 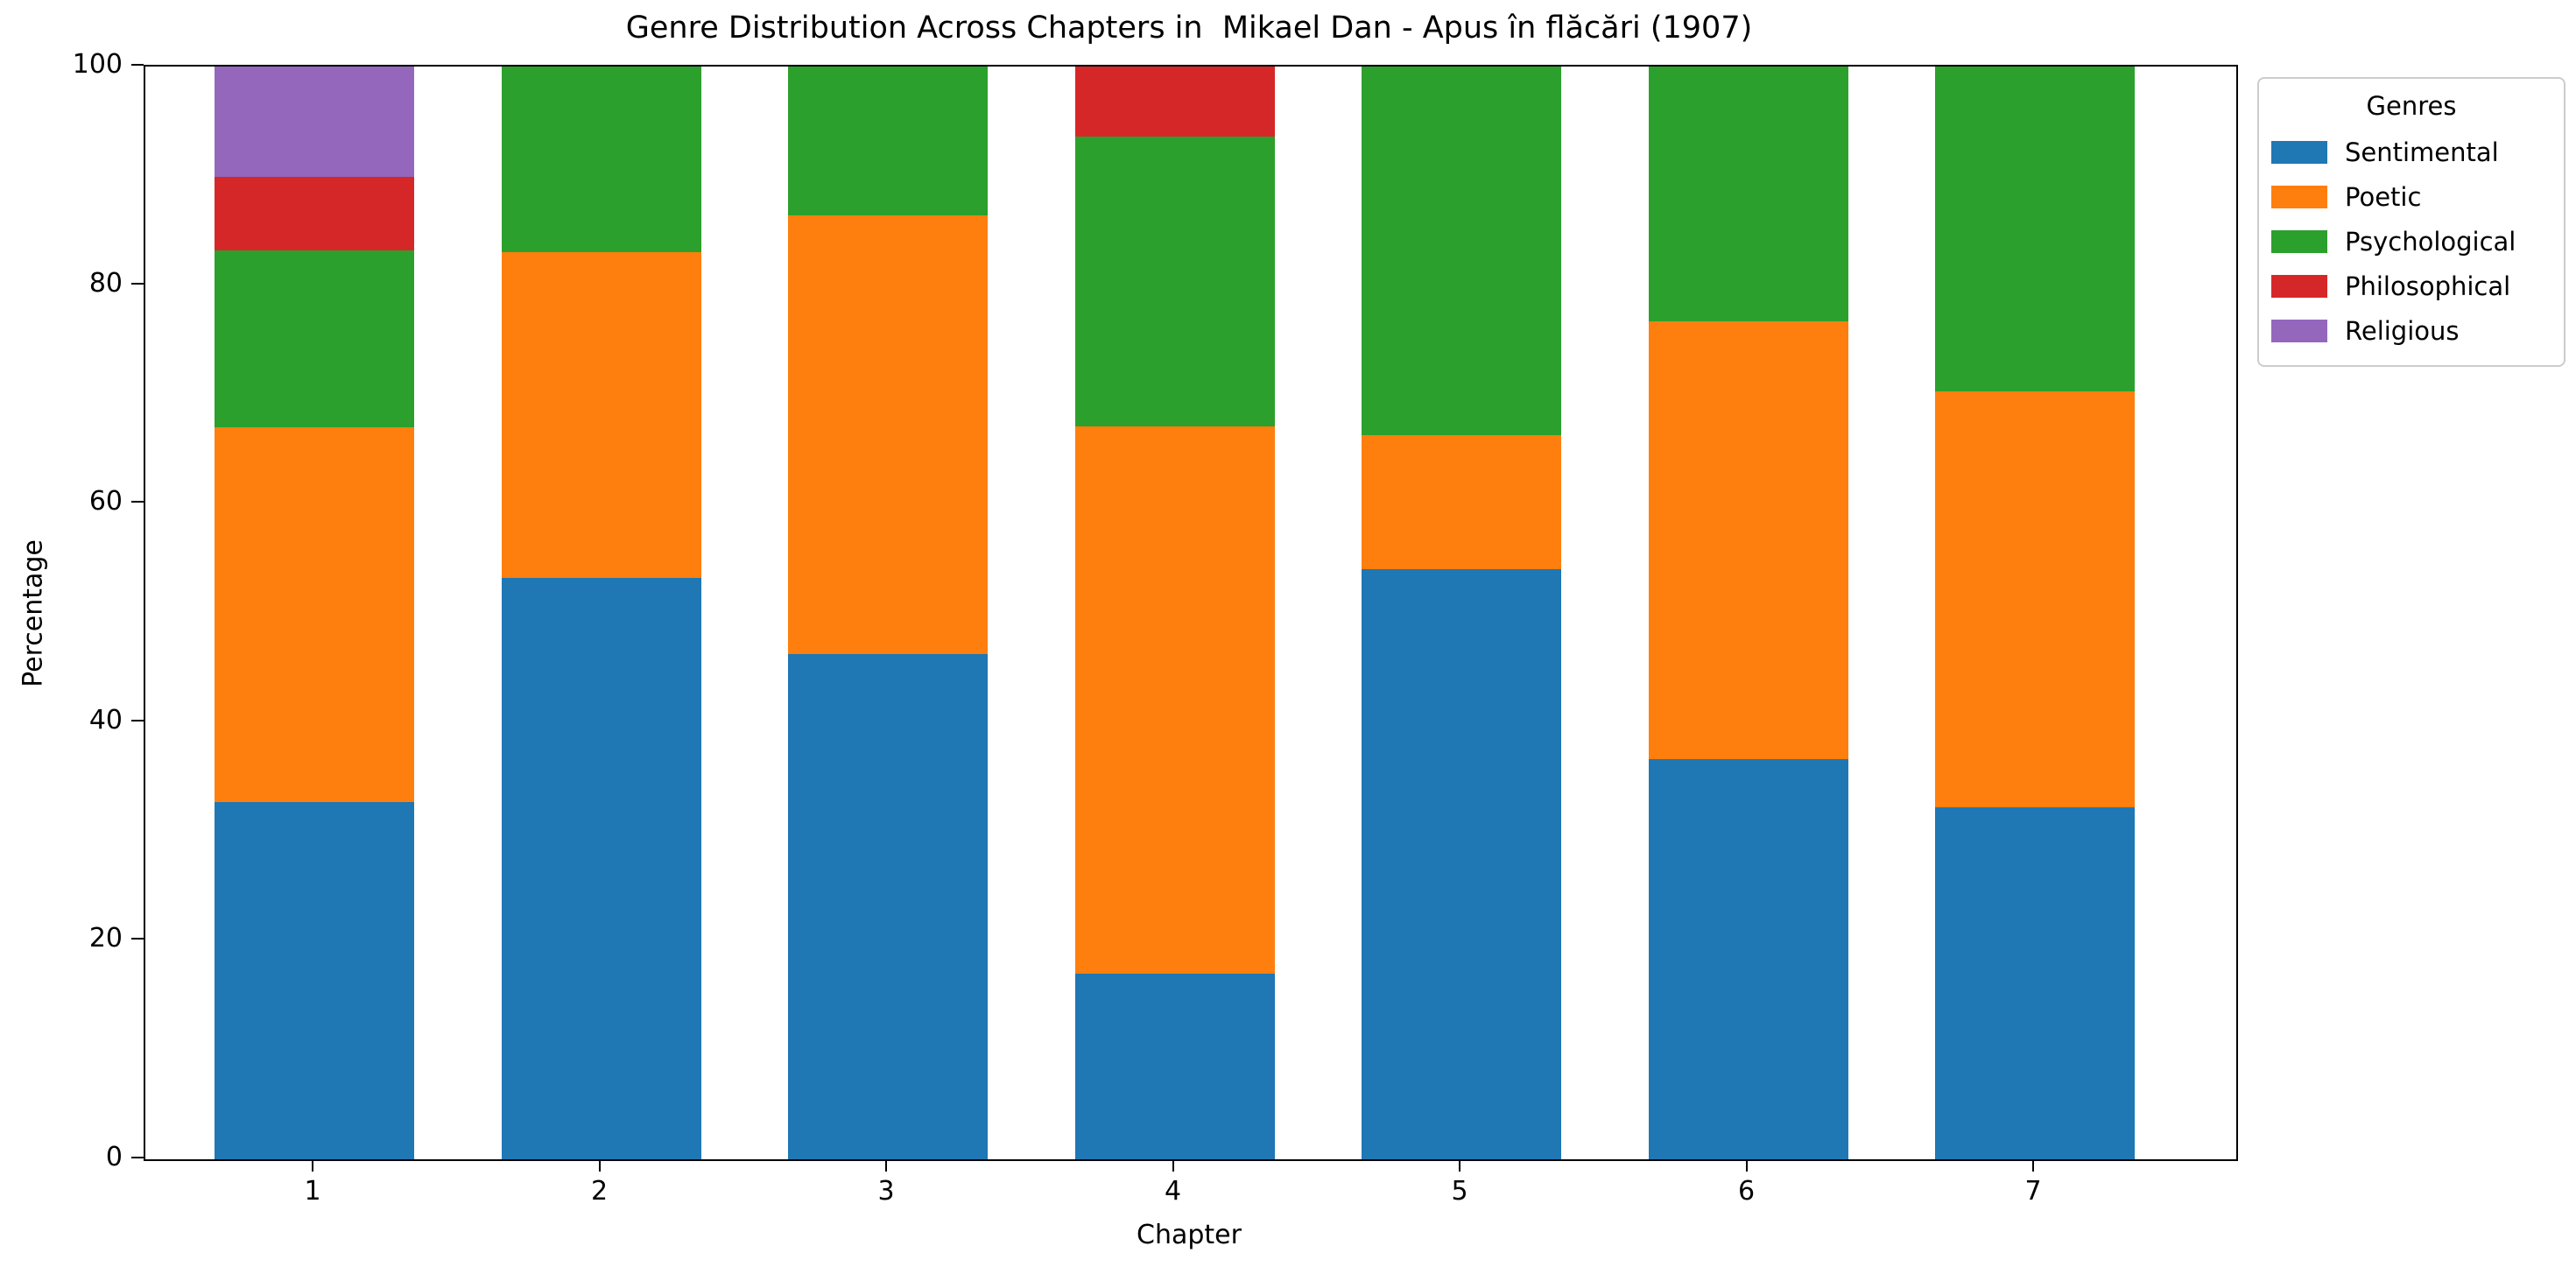 What do you see at coordinates (2422, 152) in the screenshot?
I see `legend-label-sentimental: Sentimental` at bounding box center [2422, 152].